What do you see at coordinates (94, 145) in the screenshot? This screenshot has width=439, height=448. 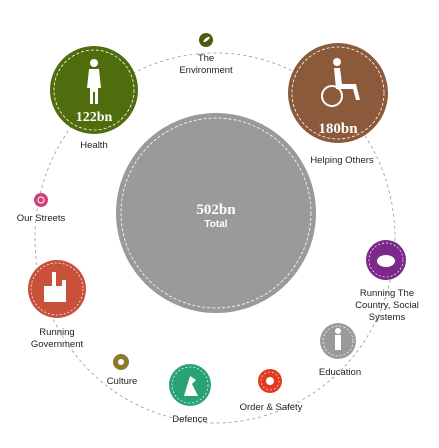 I see `label-health: Health` at bounding box center [94, 145].